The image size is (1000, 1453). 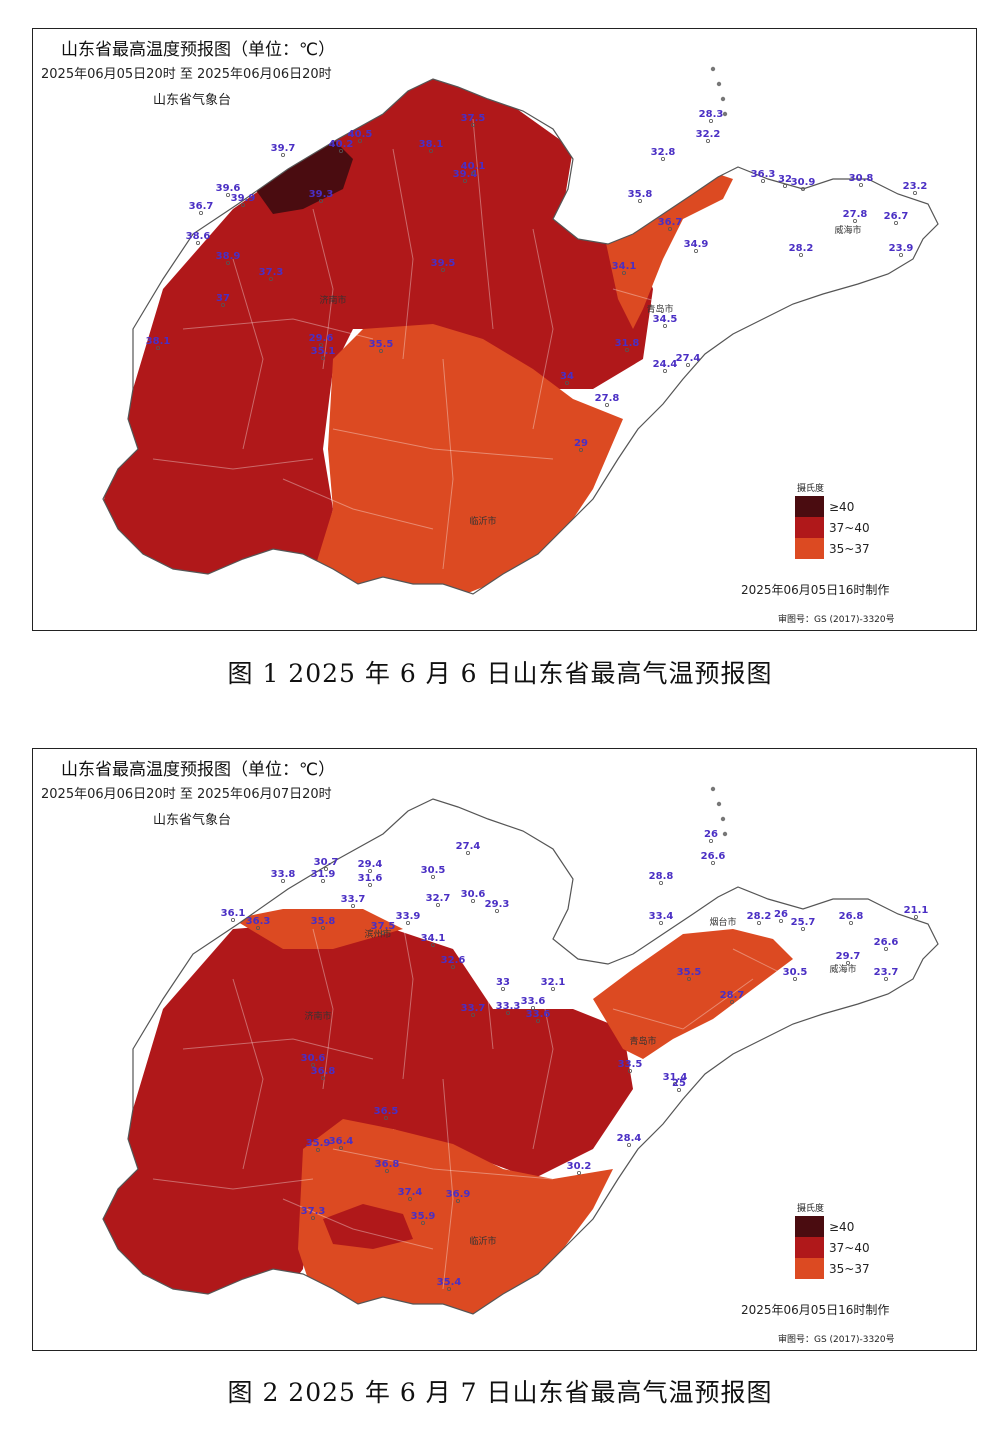 I want to click on production-time: 2025年06月05日16时制作, so click(x=815, y=1310).